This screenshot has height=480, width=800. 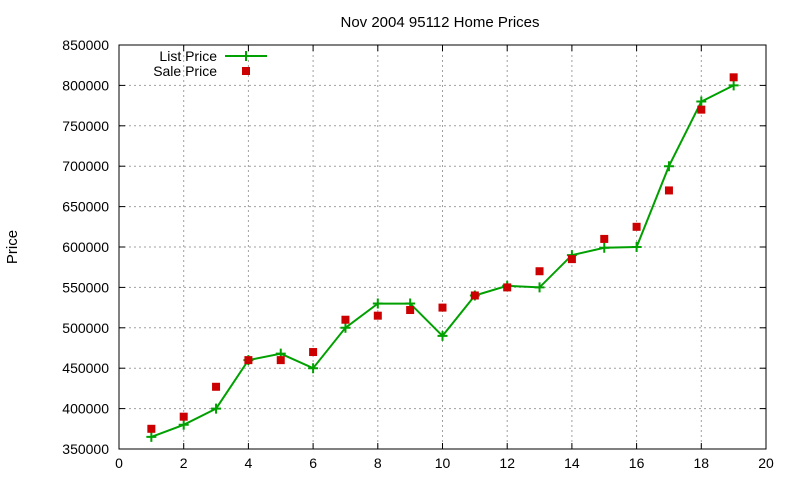 What do you see at coordinates (85, 126) in the screenshot?
I see `y-tick-label: 750000` at bounding box center [85, 126].